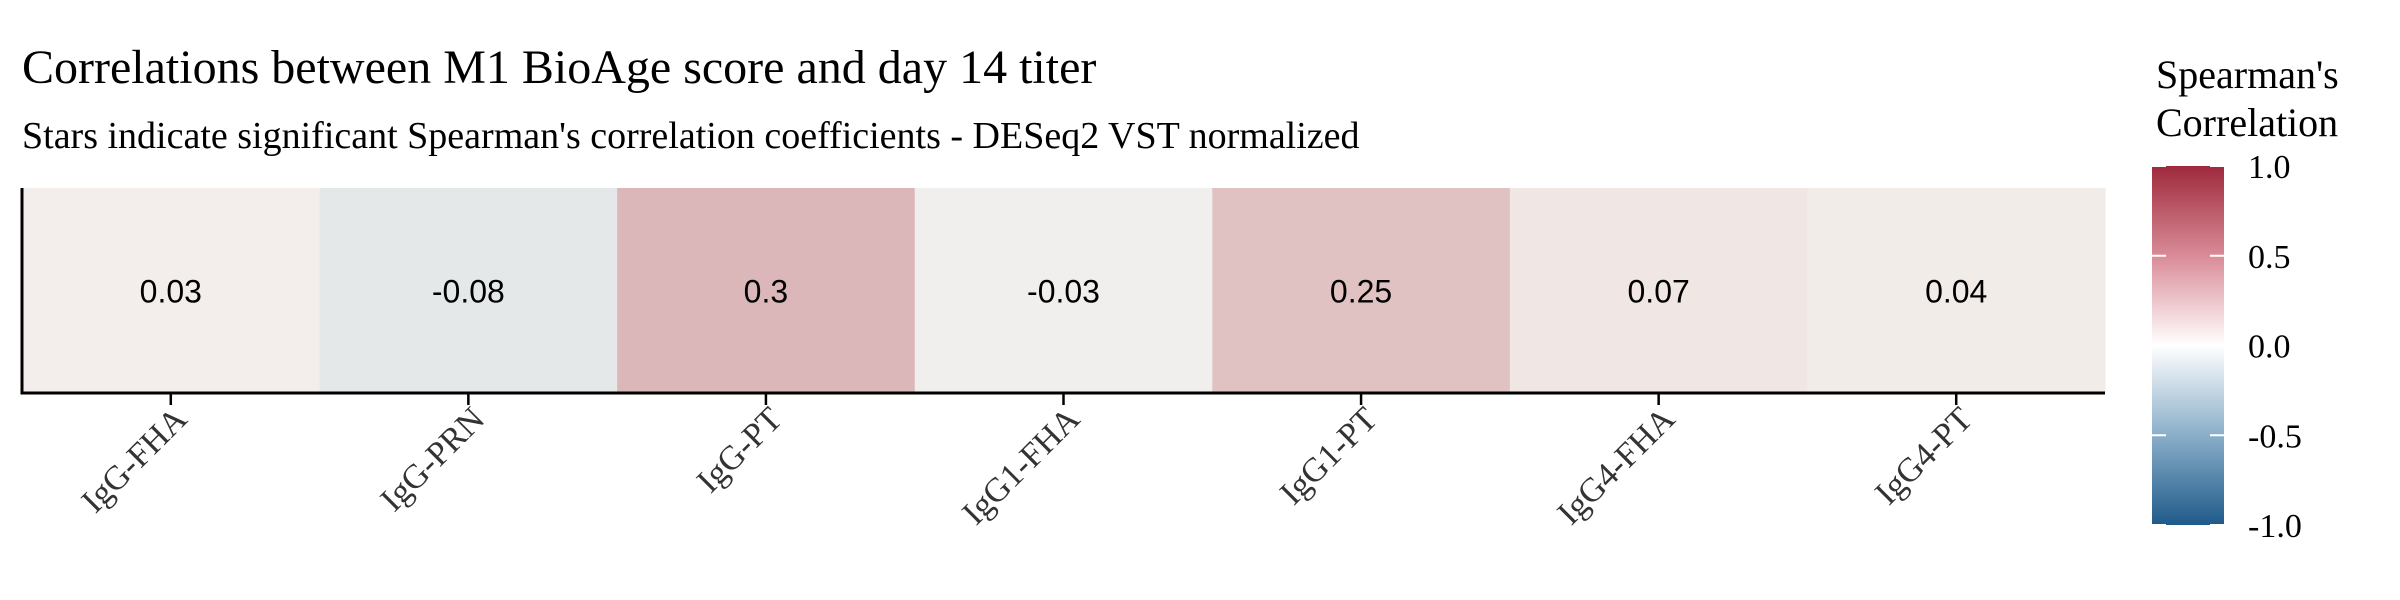 The height and width of the screenshot is (600, 2400). I want to click on legend-tick-label: 0.0, so click(2269, 347).